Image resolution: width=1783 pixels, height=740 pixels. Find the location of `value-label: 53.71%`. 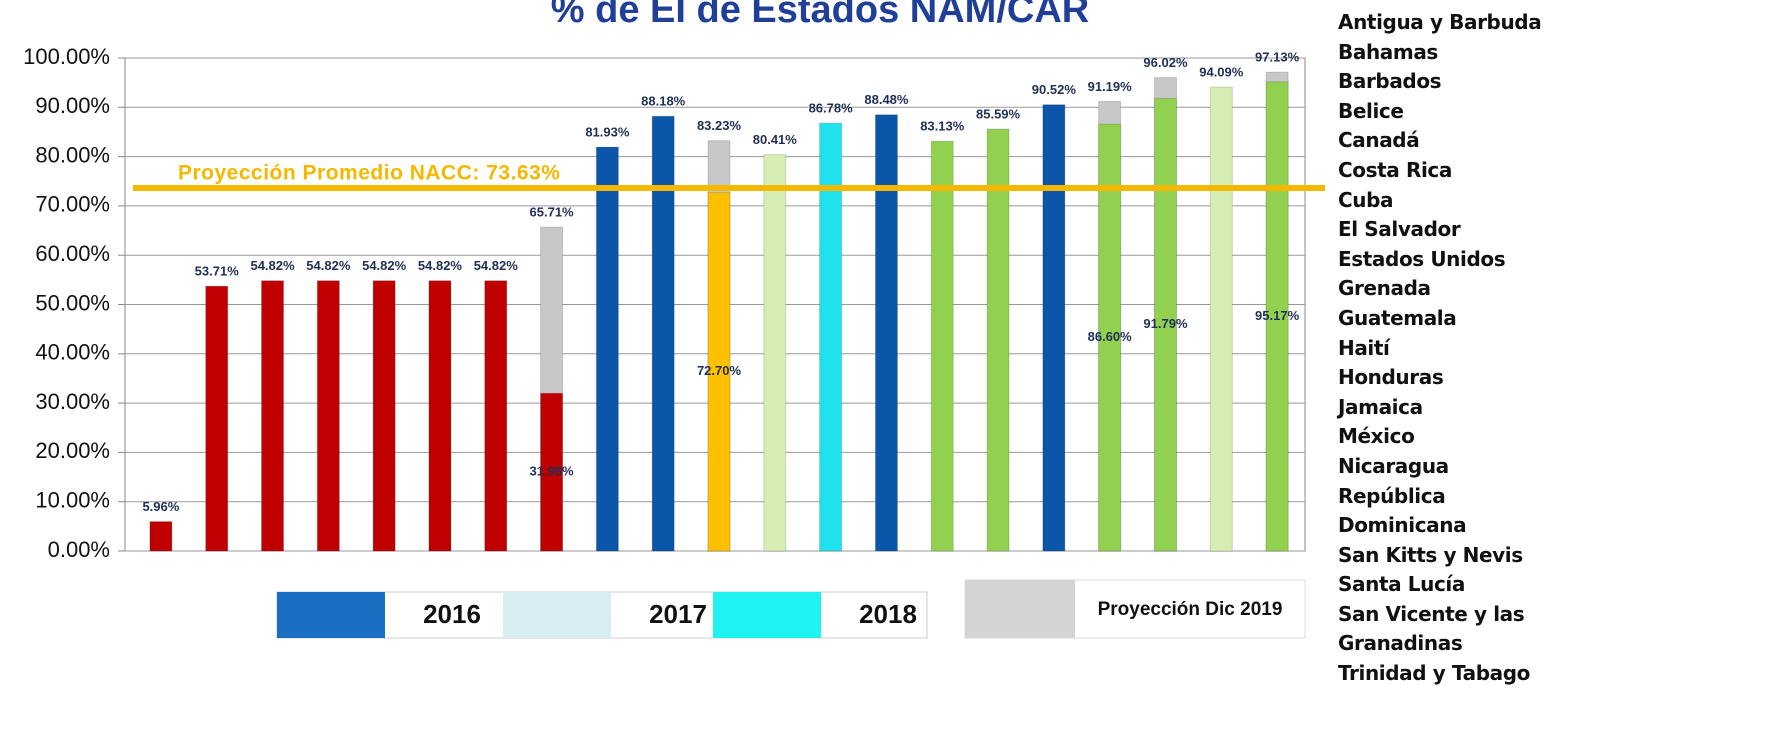

value-label: 53.71% is located at coordinates (217, 271).